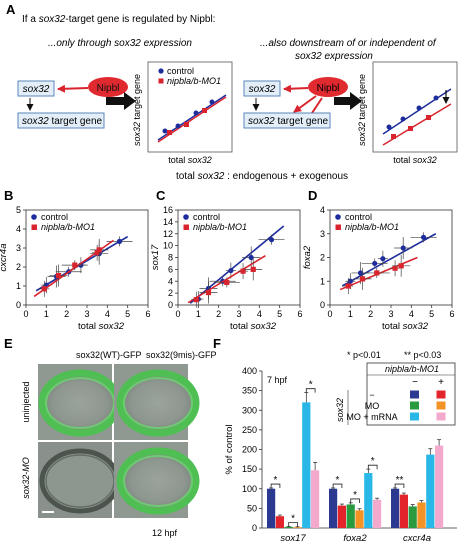 This screenshot has width=465, height=550. Describe the element at coordinates (249, 371) in the screenshot. I see `y-tick-label: 400` at that location.